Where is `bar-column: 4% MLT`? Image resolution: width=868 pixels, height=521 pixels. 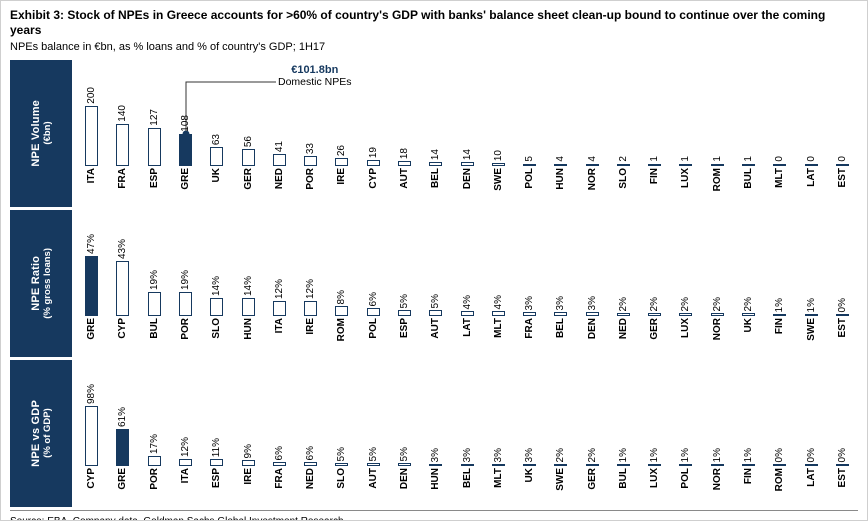 bar-column: 4% MLT is located at coordinates (498, 283).